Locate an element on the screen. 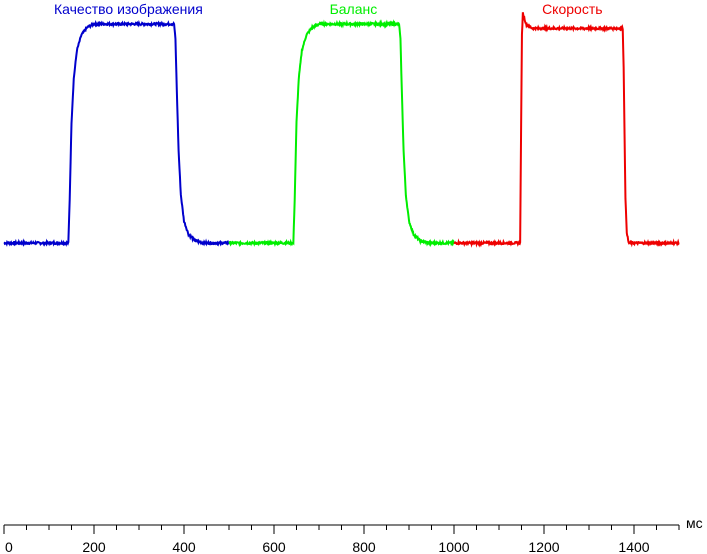 This screenshot has height=554, width=707. x-tick-label: 1000 is located at coordinates (453, 546).